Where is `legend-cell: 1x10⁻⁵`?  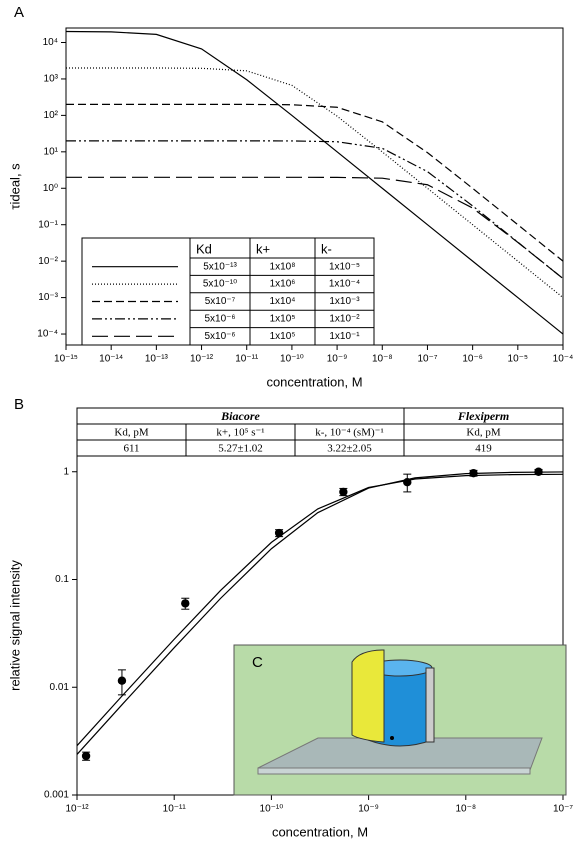
legend-cell: 1x10⁻⁵ is located at coordinates (344, 266).